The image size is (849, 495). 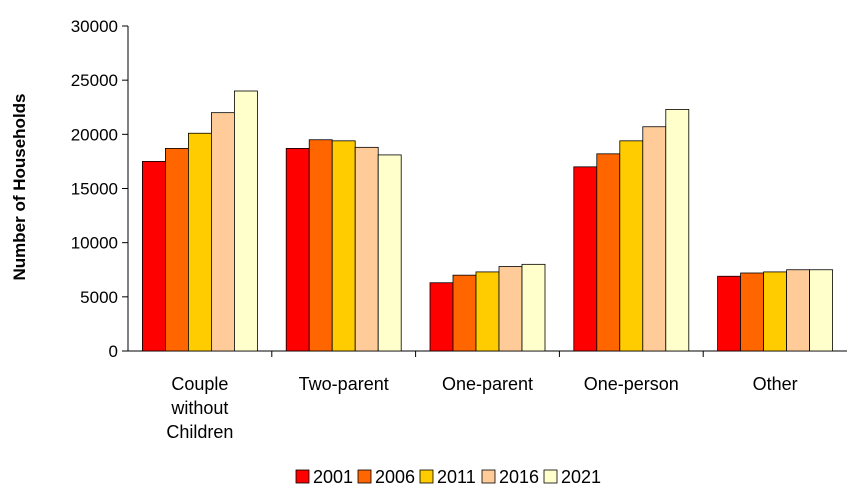 I want to click on legend-swatch-2006, so click(x=364, y=476).